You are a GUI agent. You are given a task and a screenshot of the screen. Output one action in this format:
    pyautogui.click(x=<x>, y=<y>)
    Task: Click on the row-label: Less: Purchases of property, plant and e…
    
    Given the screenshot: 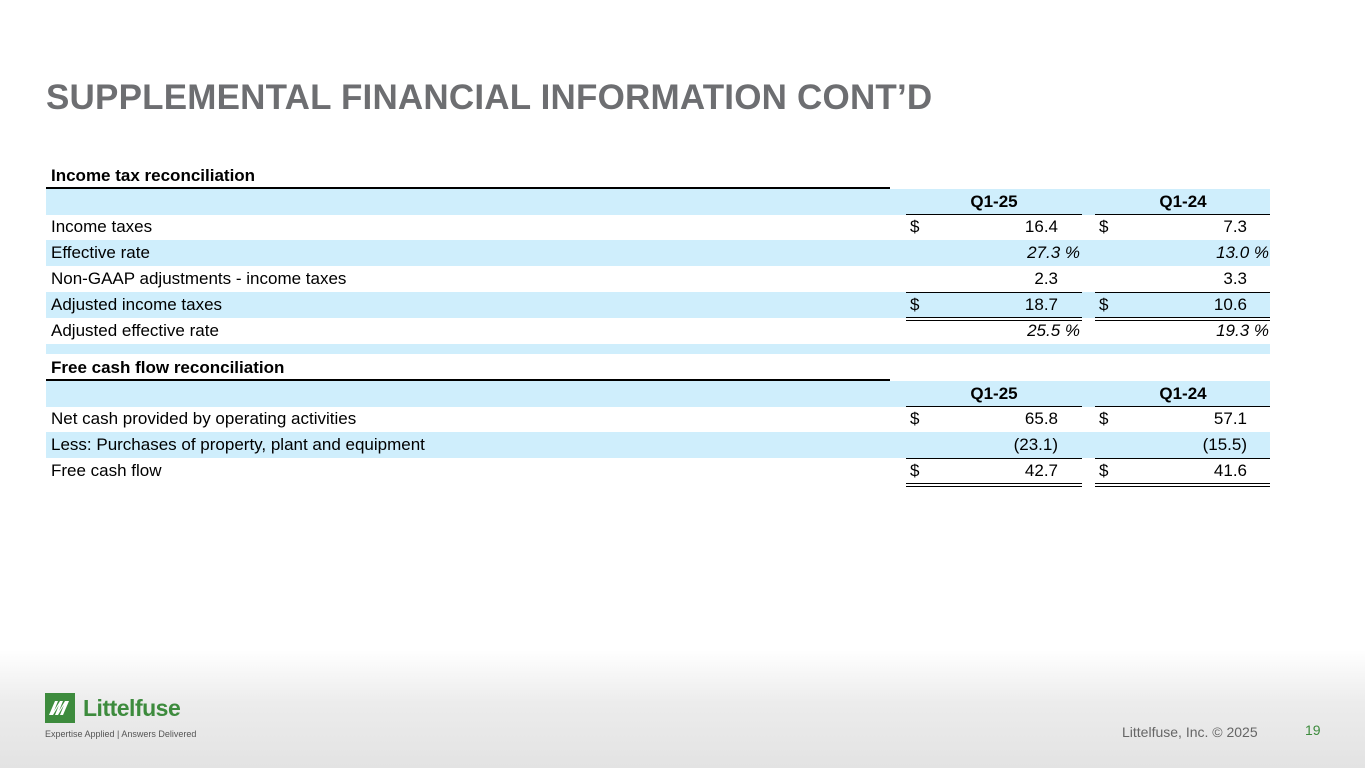 What is the action you would take?
    pyautogui.click(x=238, y=444)
    